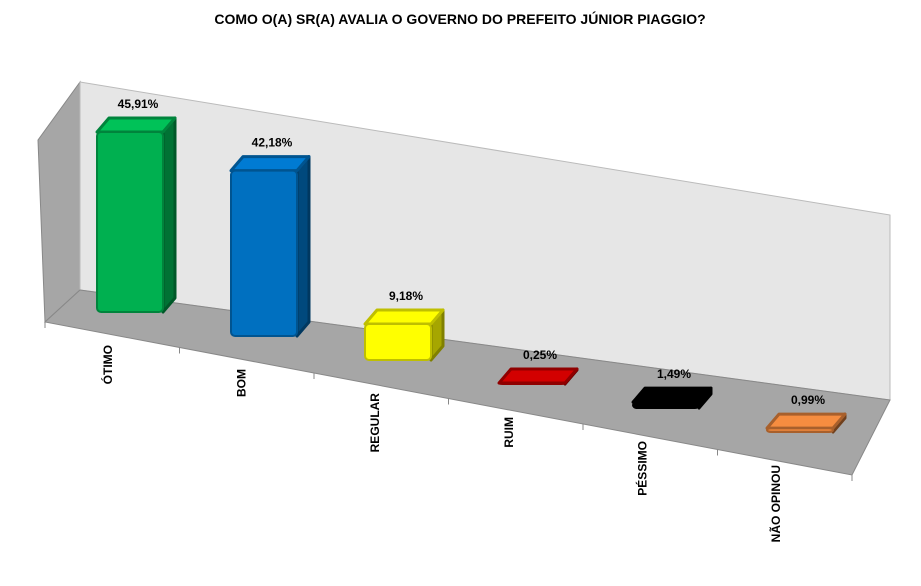 Image resolution: width=921 pixels, height=586 pixels. What do you see at coordinates (375, 423) in the screenshot?
I see `x-tick-label: REGULAR` at bounding box center [375, 423].